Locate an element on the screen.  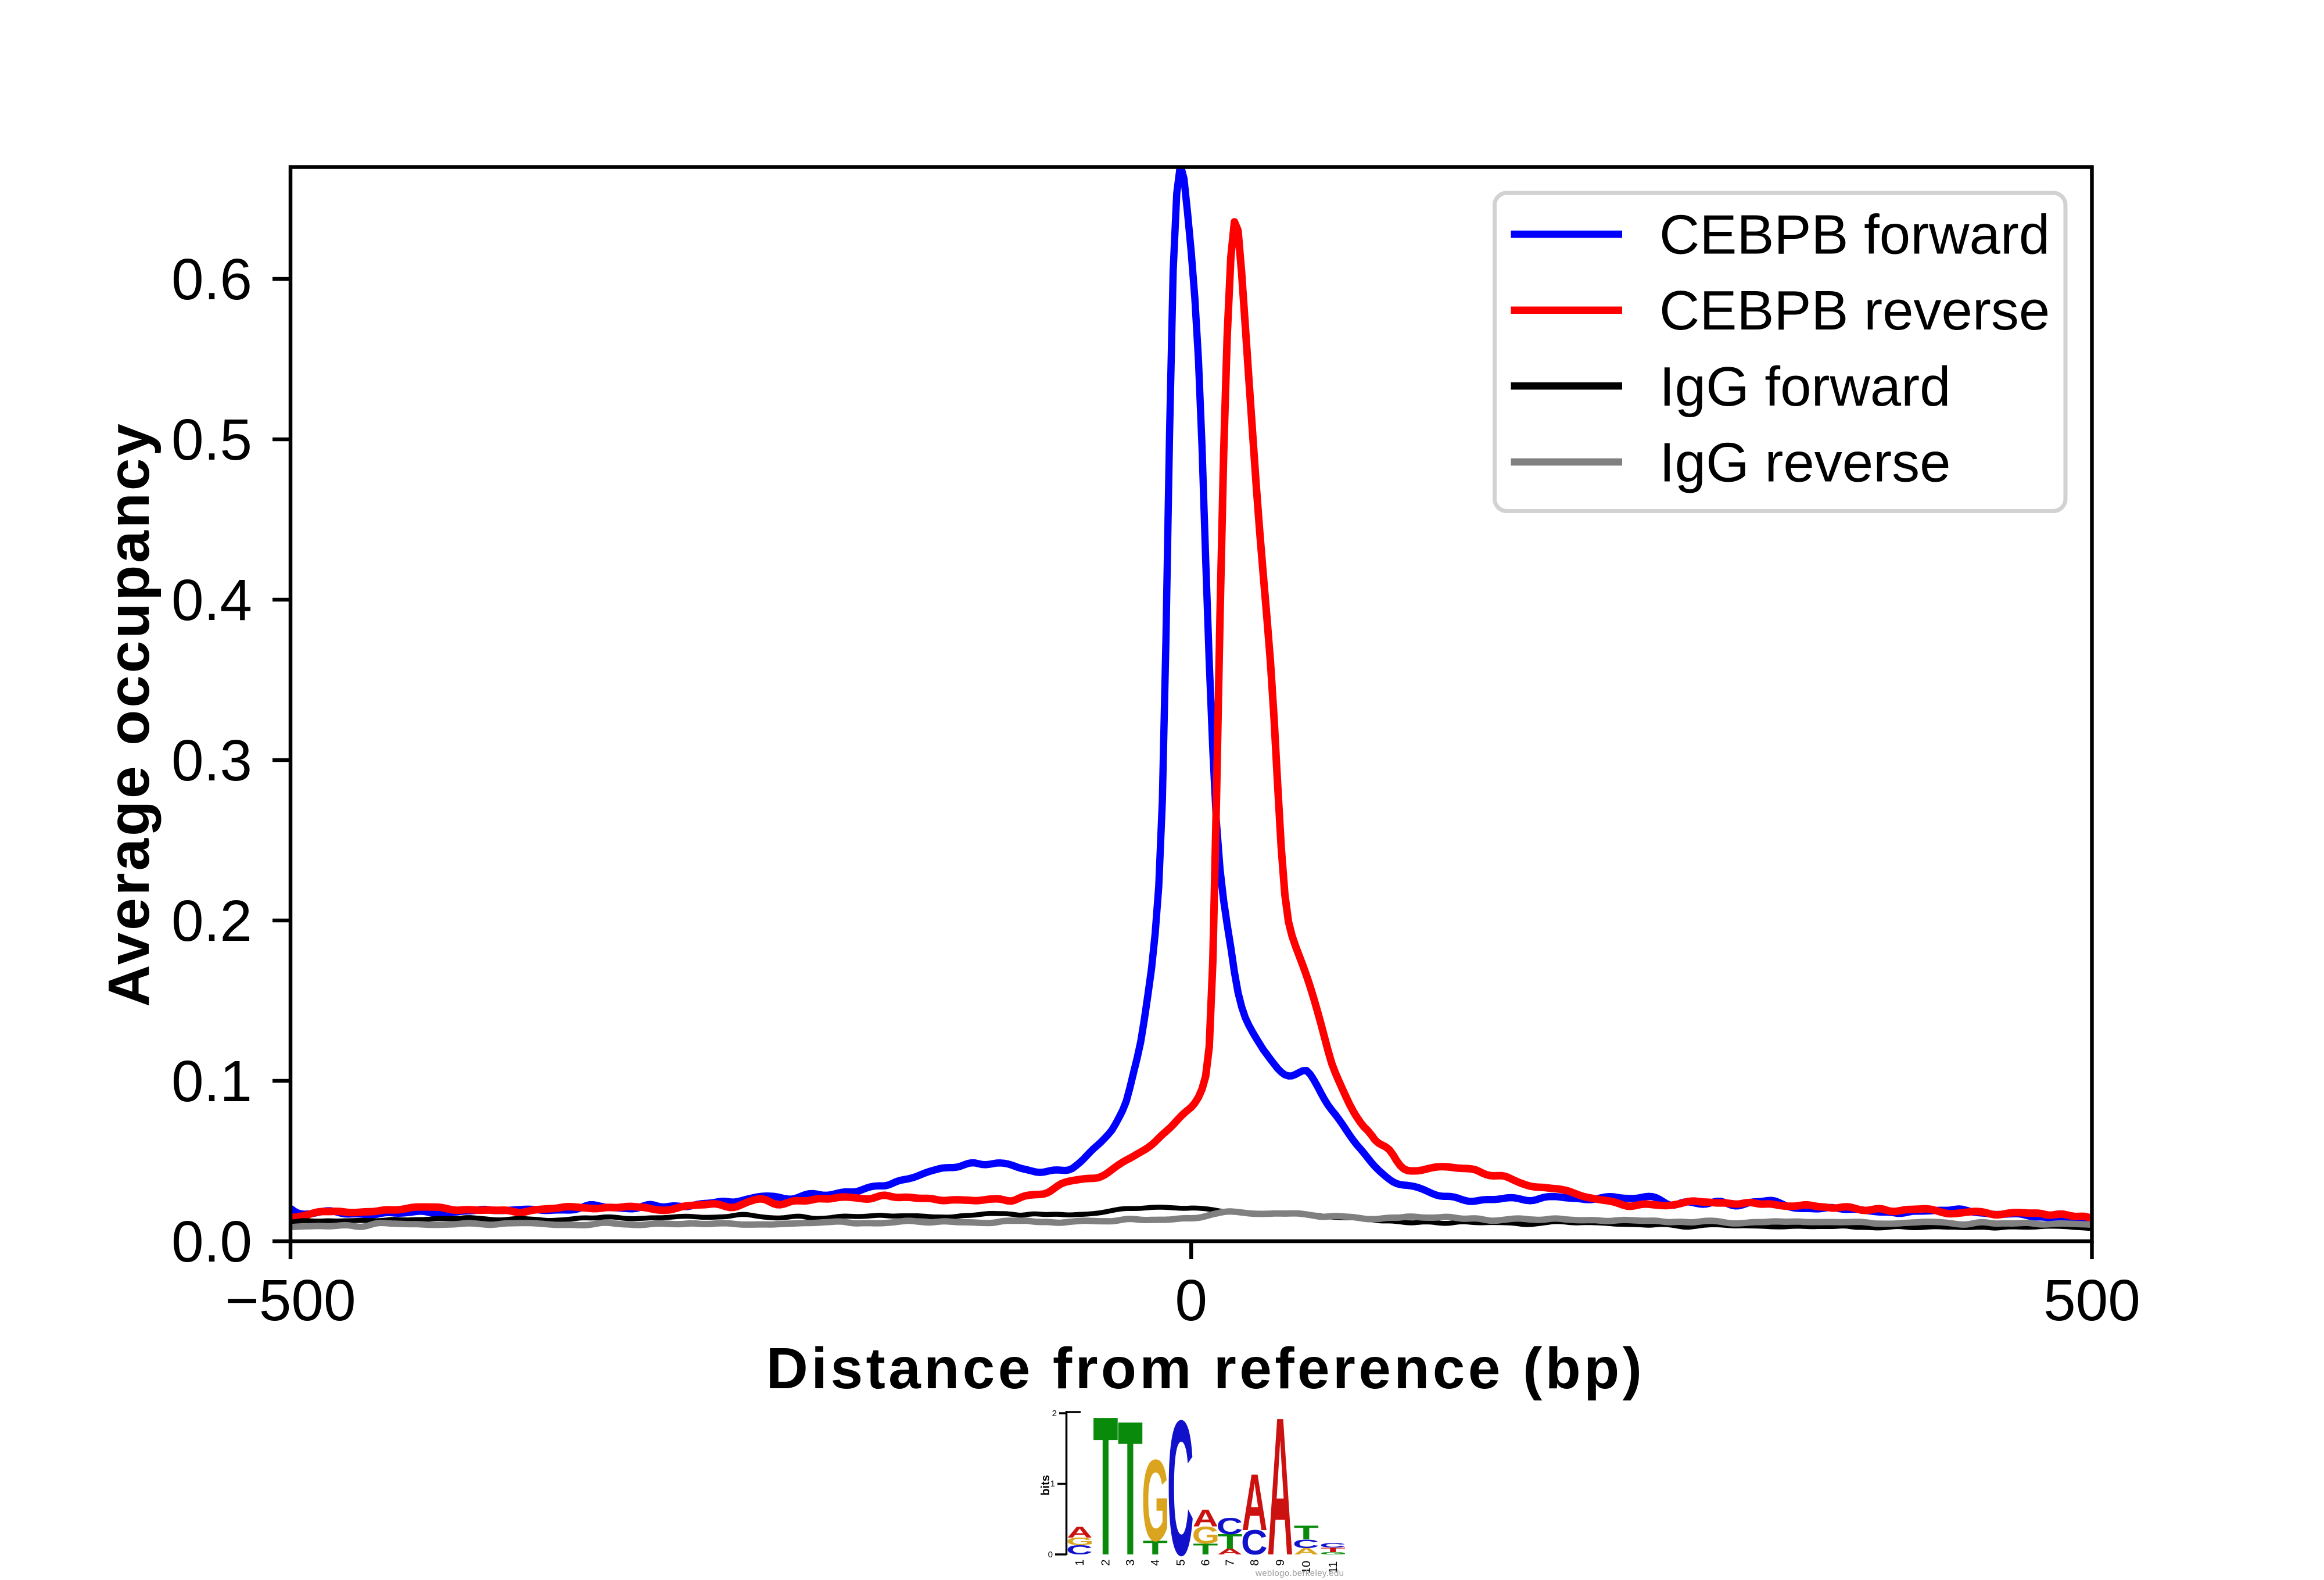
svg-text: 0.0 is located at coordinates (211, 1241).